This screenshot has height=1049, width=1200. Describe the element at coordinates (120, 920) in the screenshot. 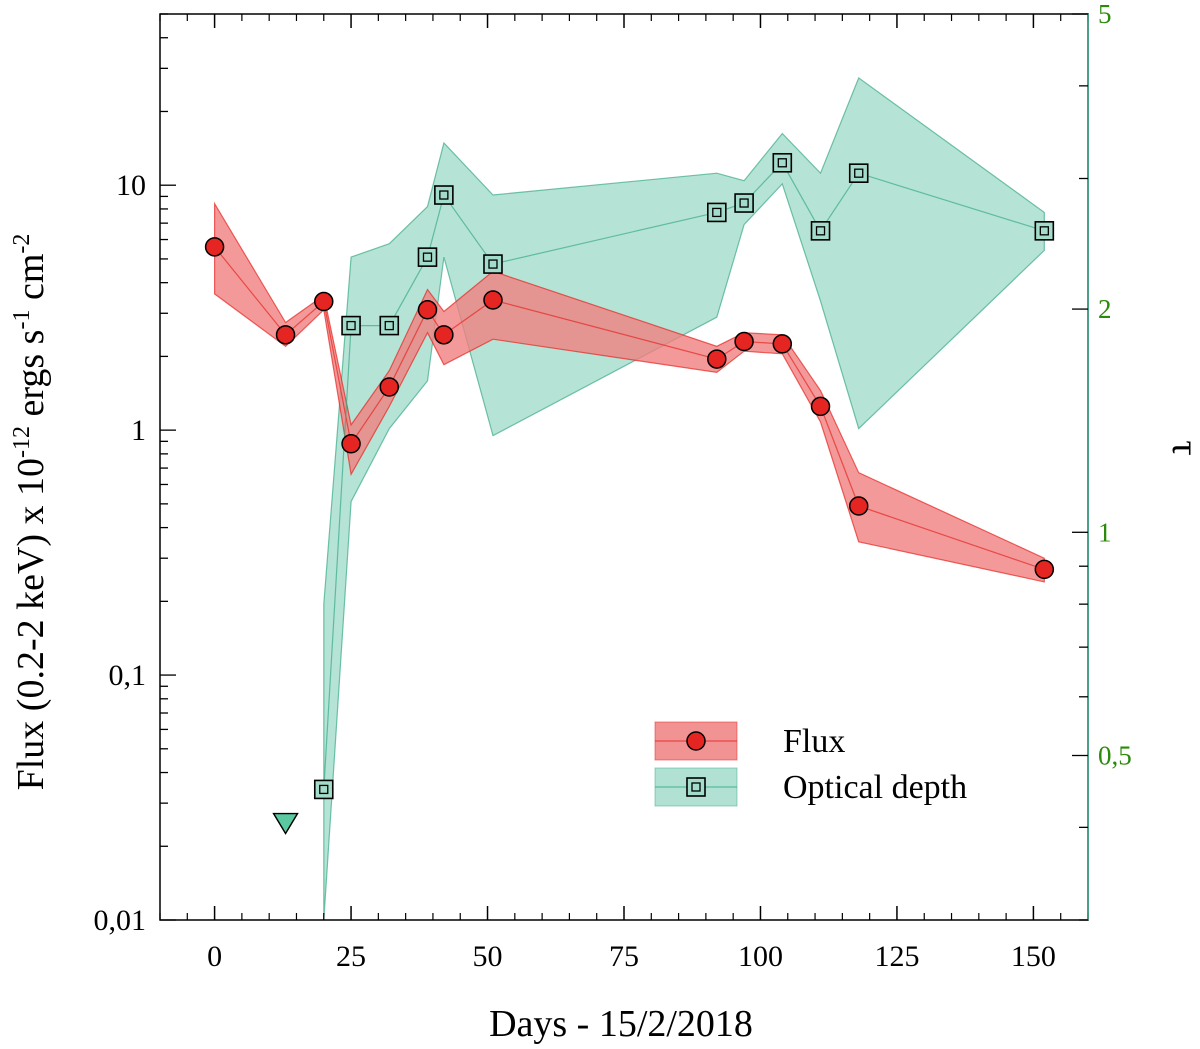

I see `y-left-tick-label: 0,01` at that location.